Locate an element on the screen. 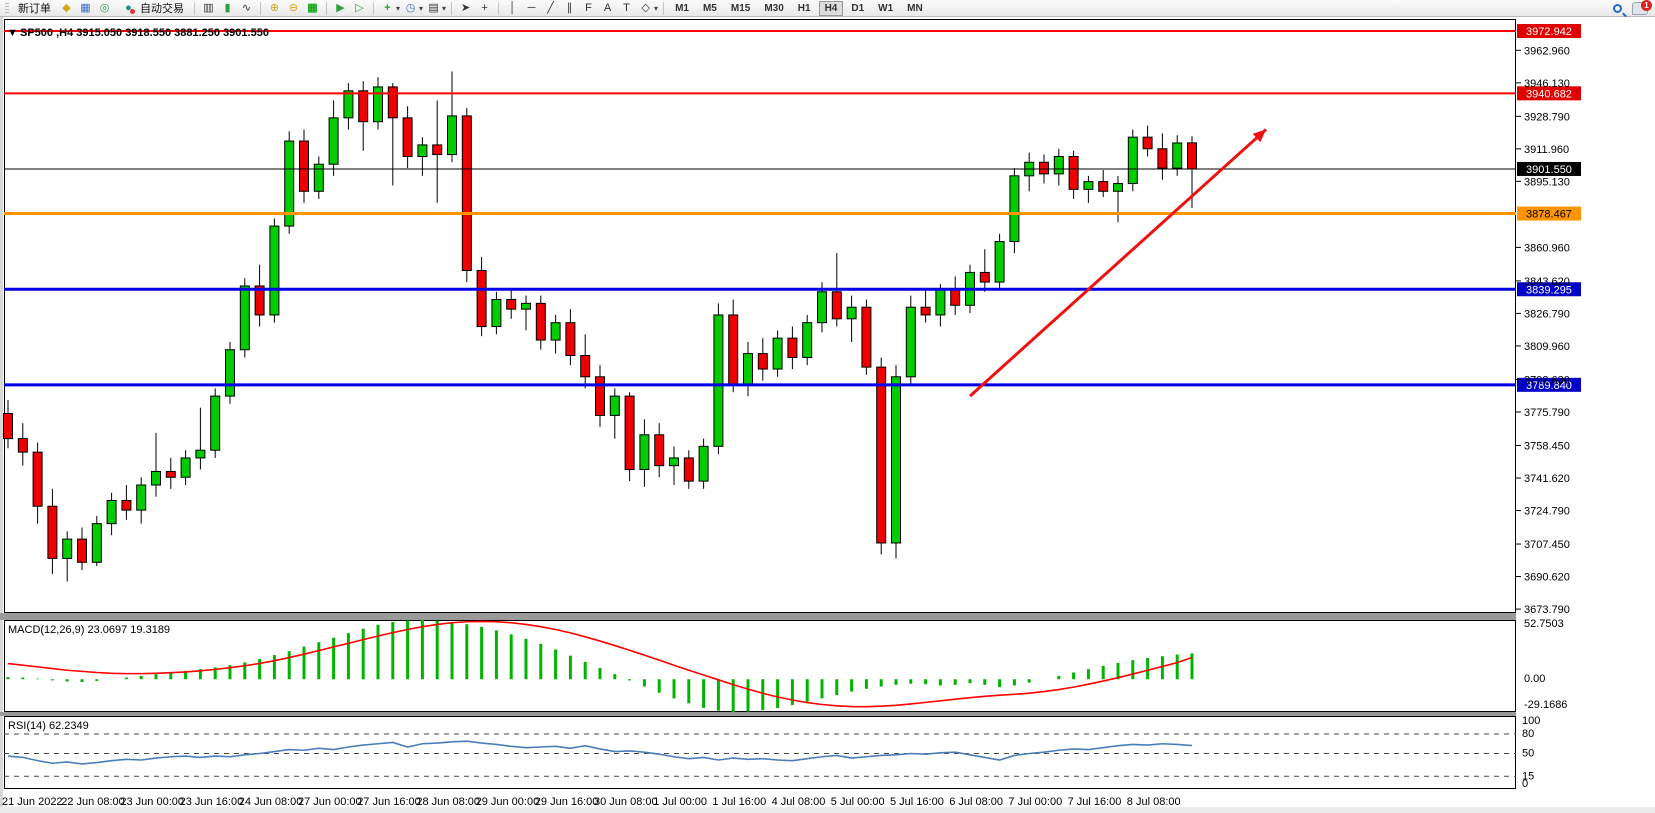 The height and width of the screenshot is (813, 1655). toolbar-grip is located at coordinates (7, 8).